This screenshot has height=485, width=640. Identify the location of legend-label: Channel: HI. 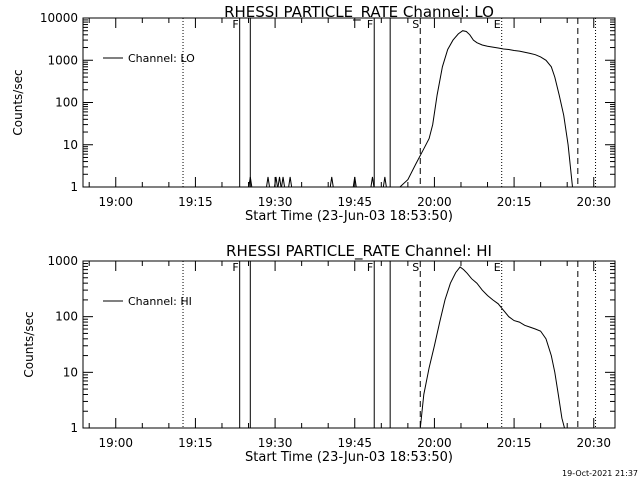
(160, 301).